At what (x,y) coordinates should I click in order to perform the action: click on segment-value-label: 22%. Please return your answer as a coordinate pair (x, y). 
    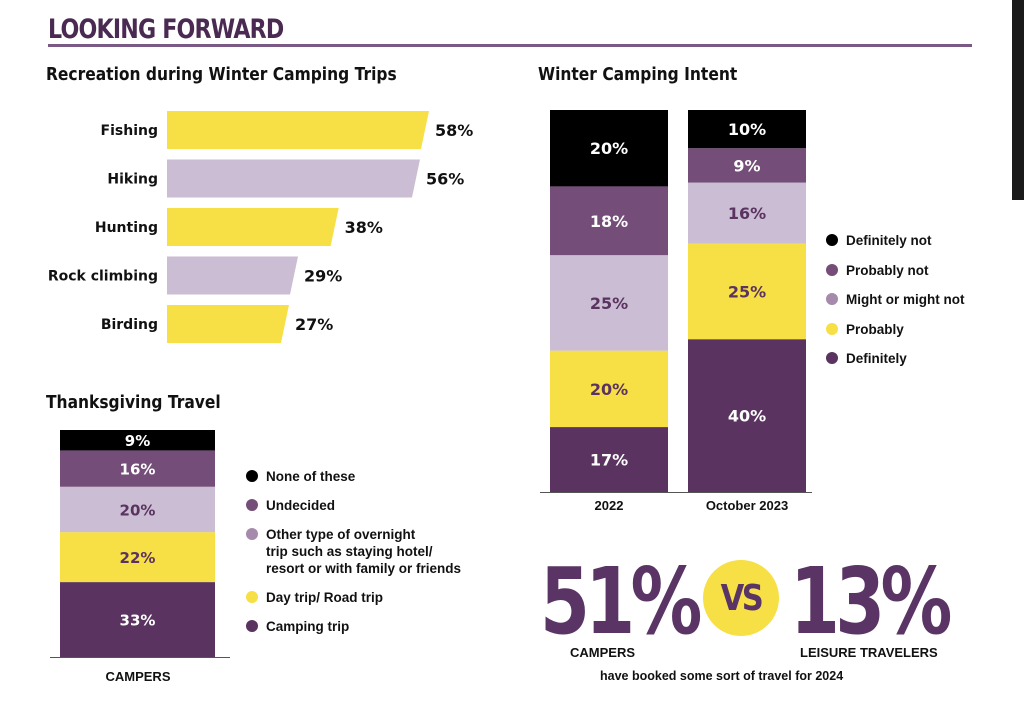
    Looking at the image, I should click on (138, 558).